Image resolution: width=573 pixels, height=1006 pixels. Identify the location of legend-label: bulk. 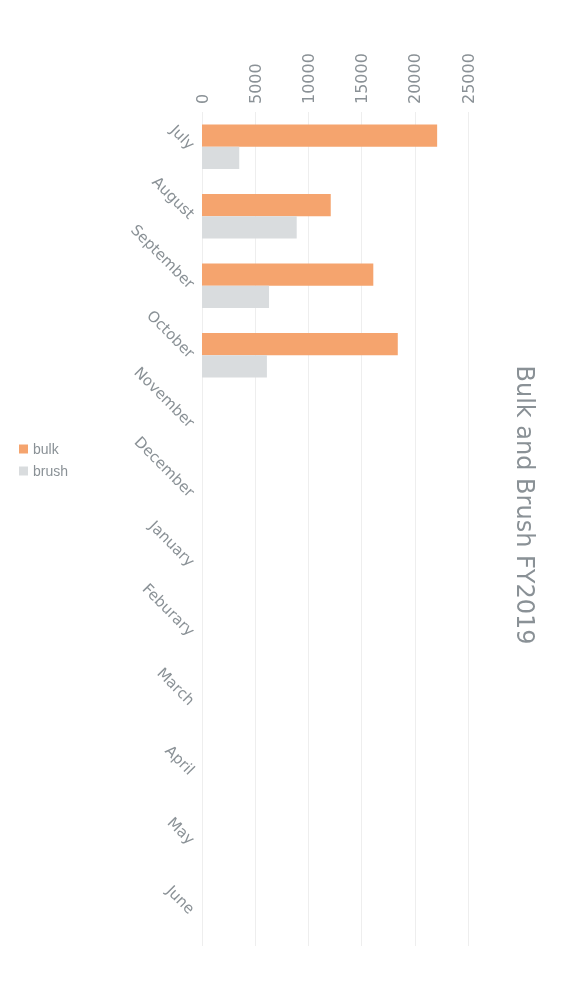
(46, 449).